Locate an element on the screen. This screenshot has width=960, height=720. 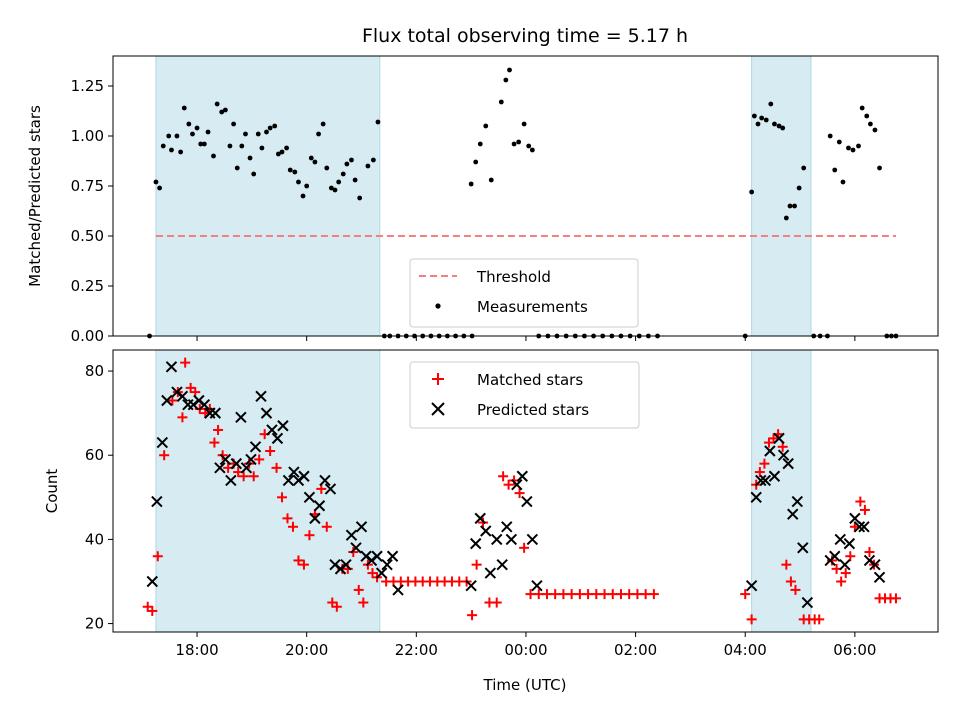
top-chart-title: Flux total observing time = 5.17 h is located at coordinates (525, 36).